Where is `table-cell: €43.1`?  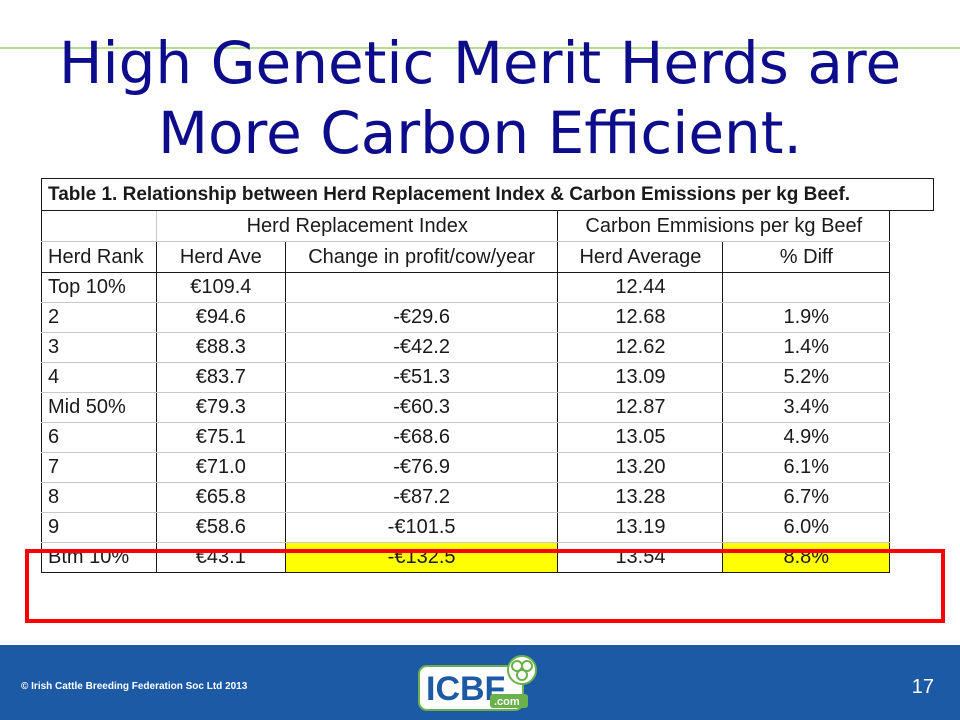 table-cell: €43.1 is located at coordinates (220, 557).